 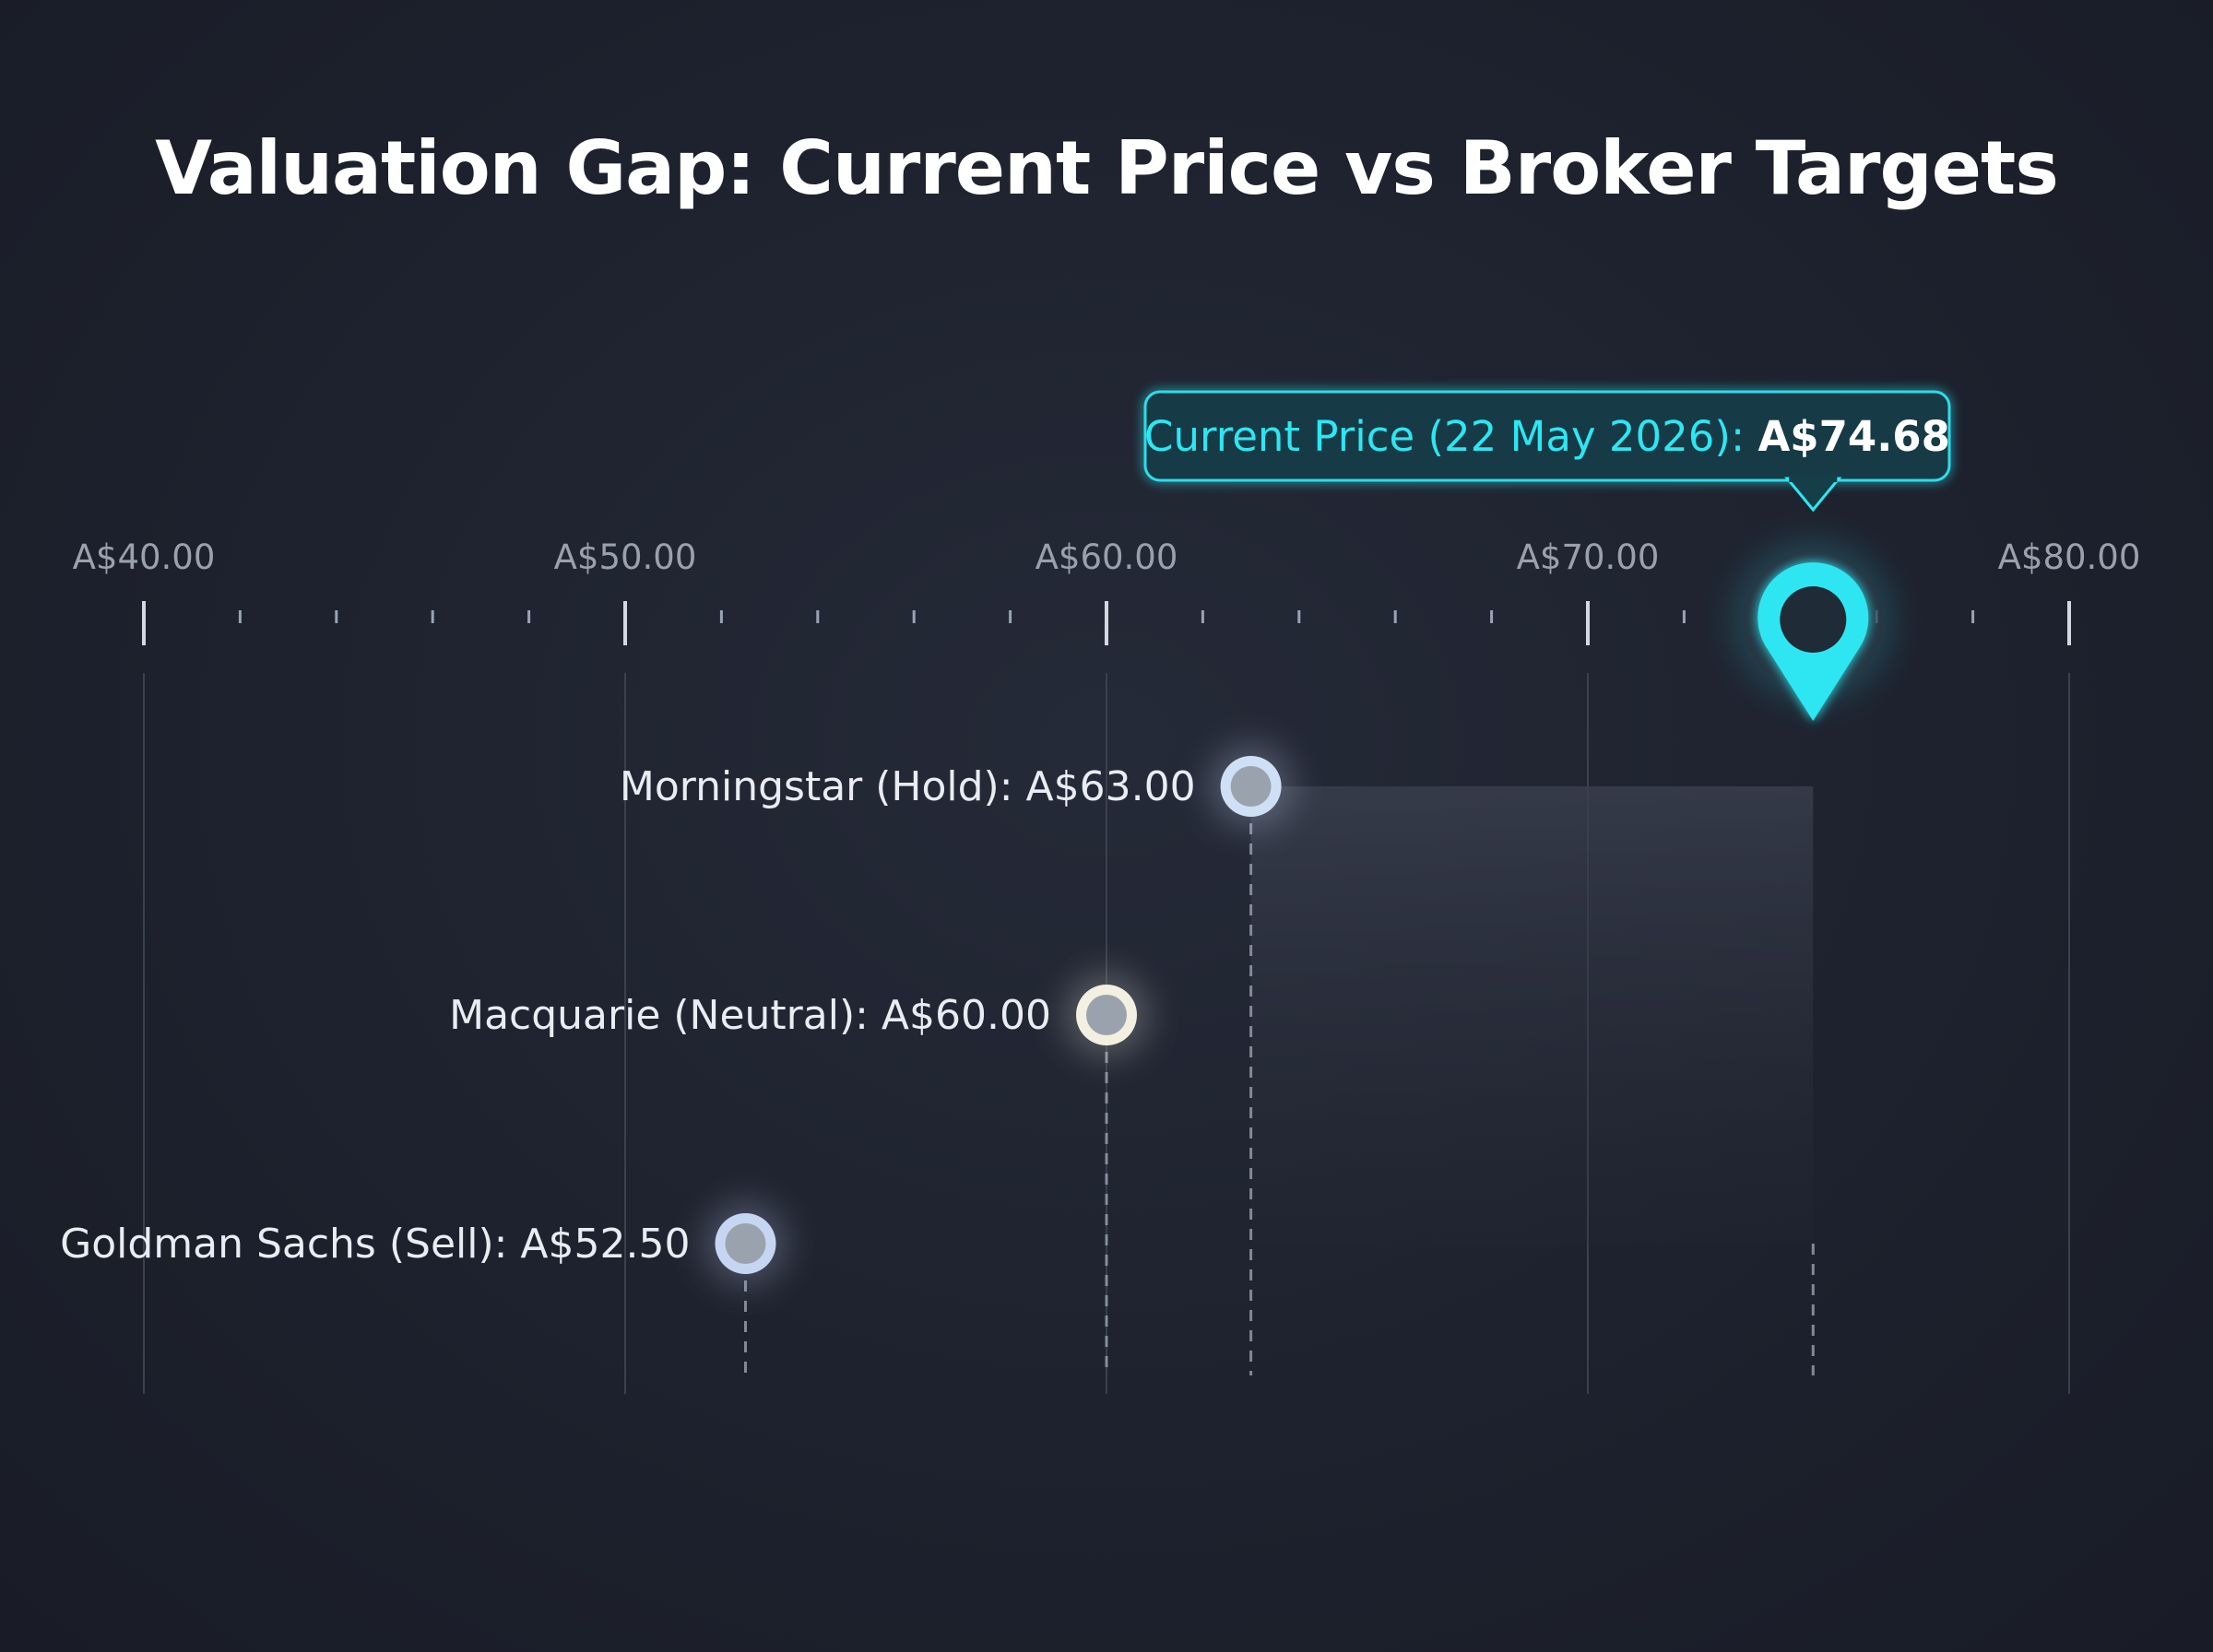 What do you see at coordinates (1588, 557) in the screenshot?
I see `tick-label: A$70.00` at bounding box center [1588, 557].